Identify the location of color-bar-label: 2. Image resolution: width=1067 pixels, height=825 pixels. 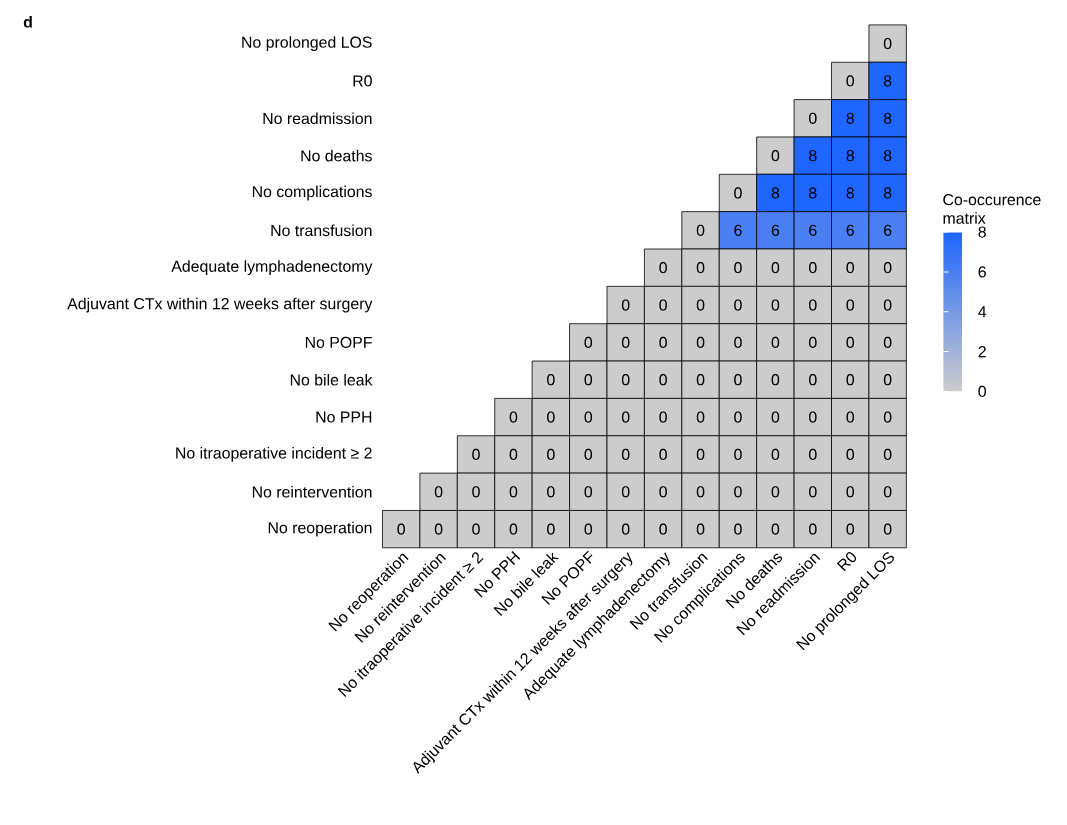
(982, 352).